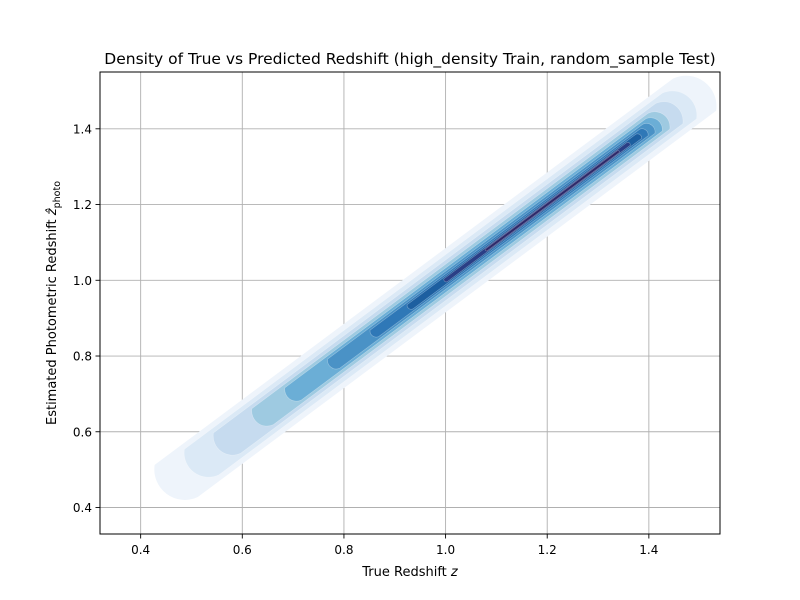 This screenshot has height=600, width=800. I want to click on y-axis-label-symbol: ẑ, so click(52, 211).